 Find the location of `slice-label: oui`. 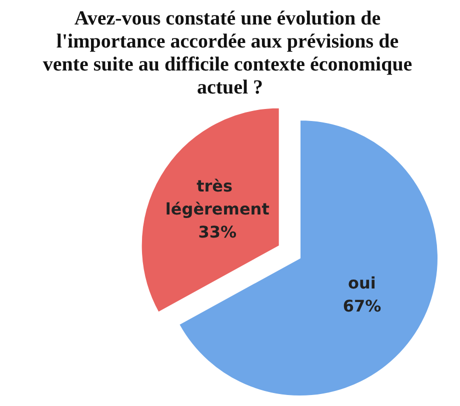

slice-label: oui is located at coordinates (362, 283).